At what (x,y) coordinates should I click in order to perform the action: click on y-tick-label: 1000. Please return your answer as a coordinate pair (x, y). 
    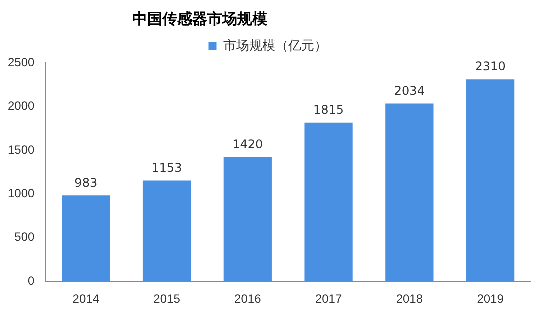
    Looking at the image, I should click on (22, 193).